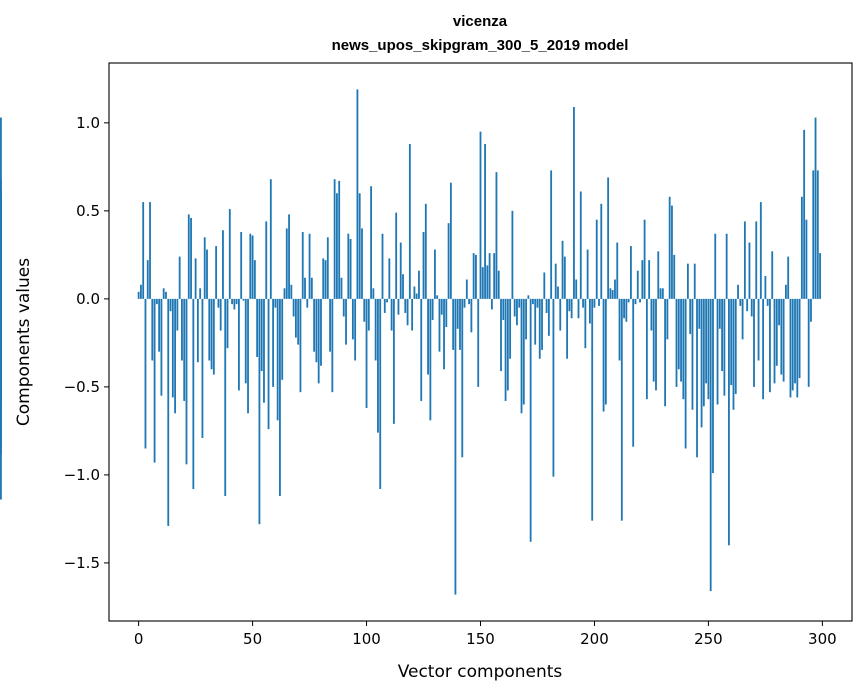  Describe the element at coordinates (252, 639) in the screenshot. I see `x-tick-label: 50` at that location.